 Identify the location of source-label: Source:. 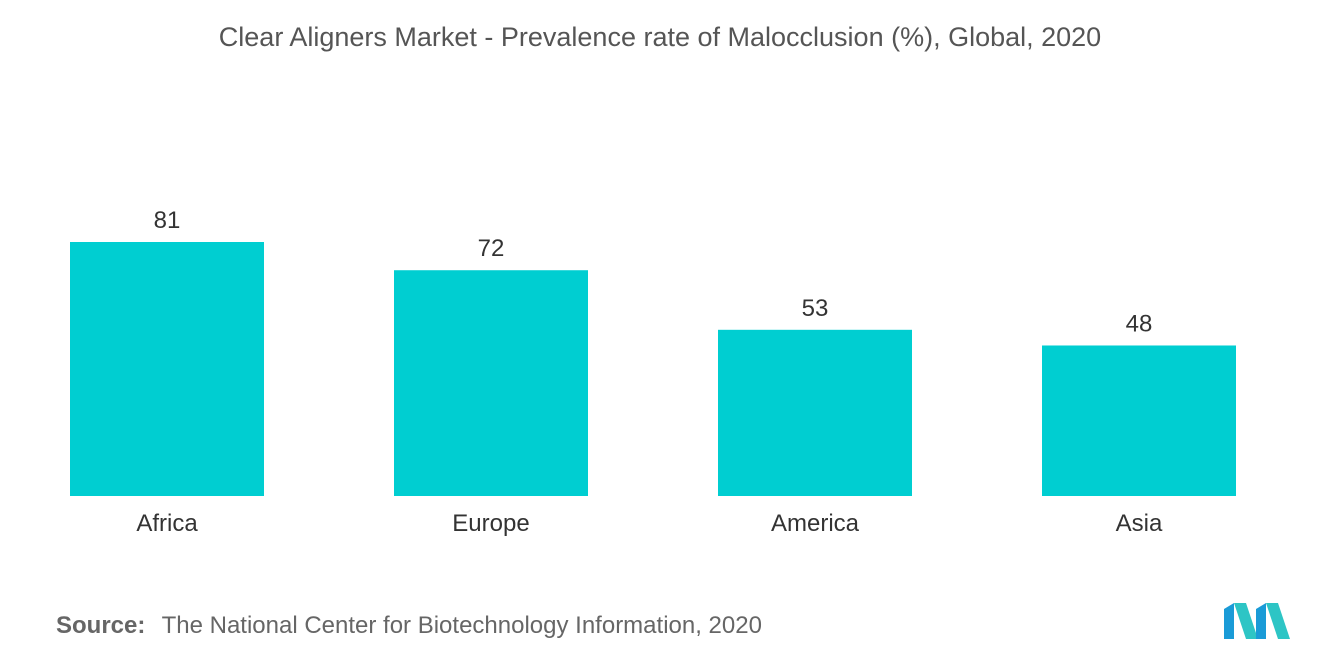
(101, 625).